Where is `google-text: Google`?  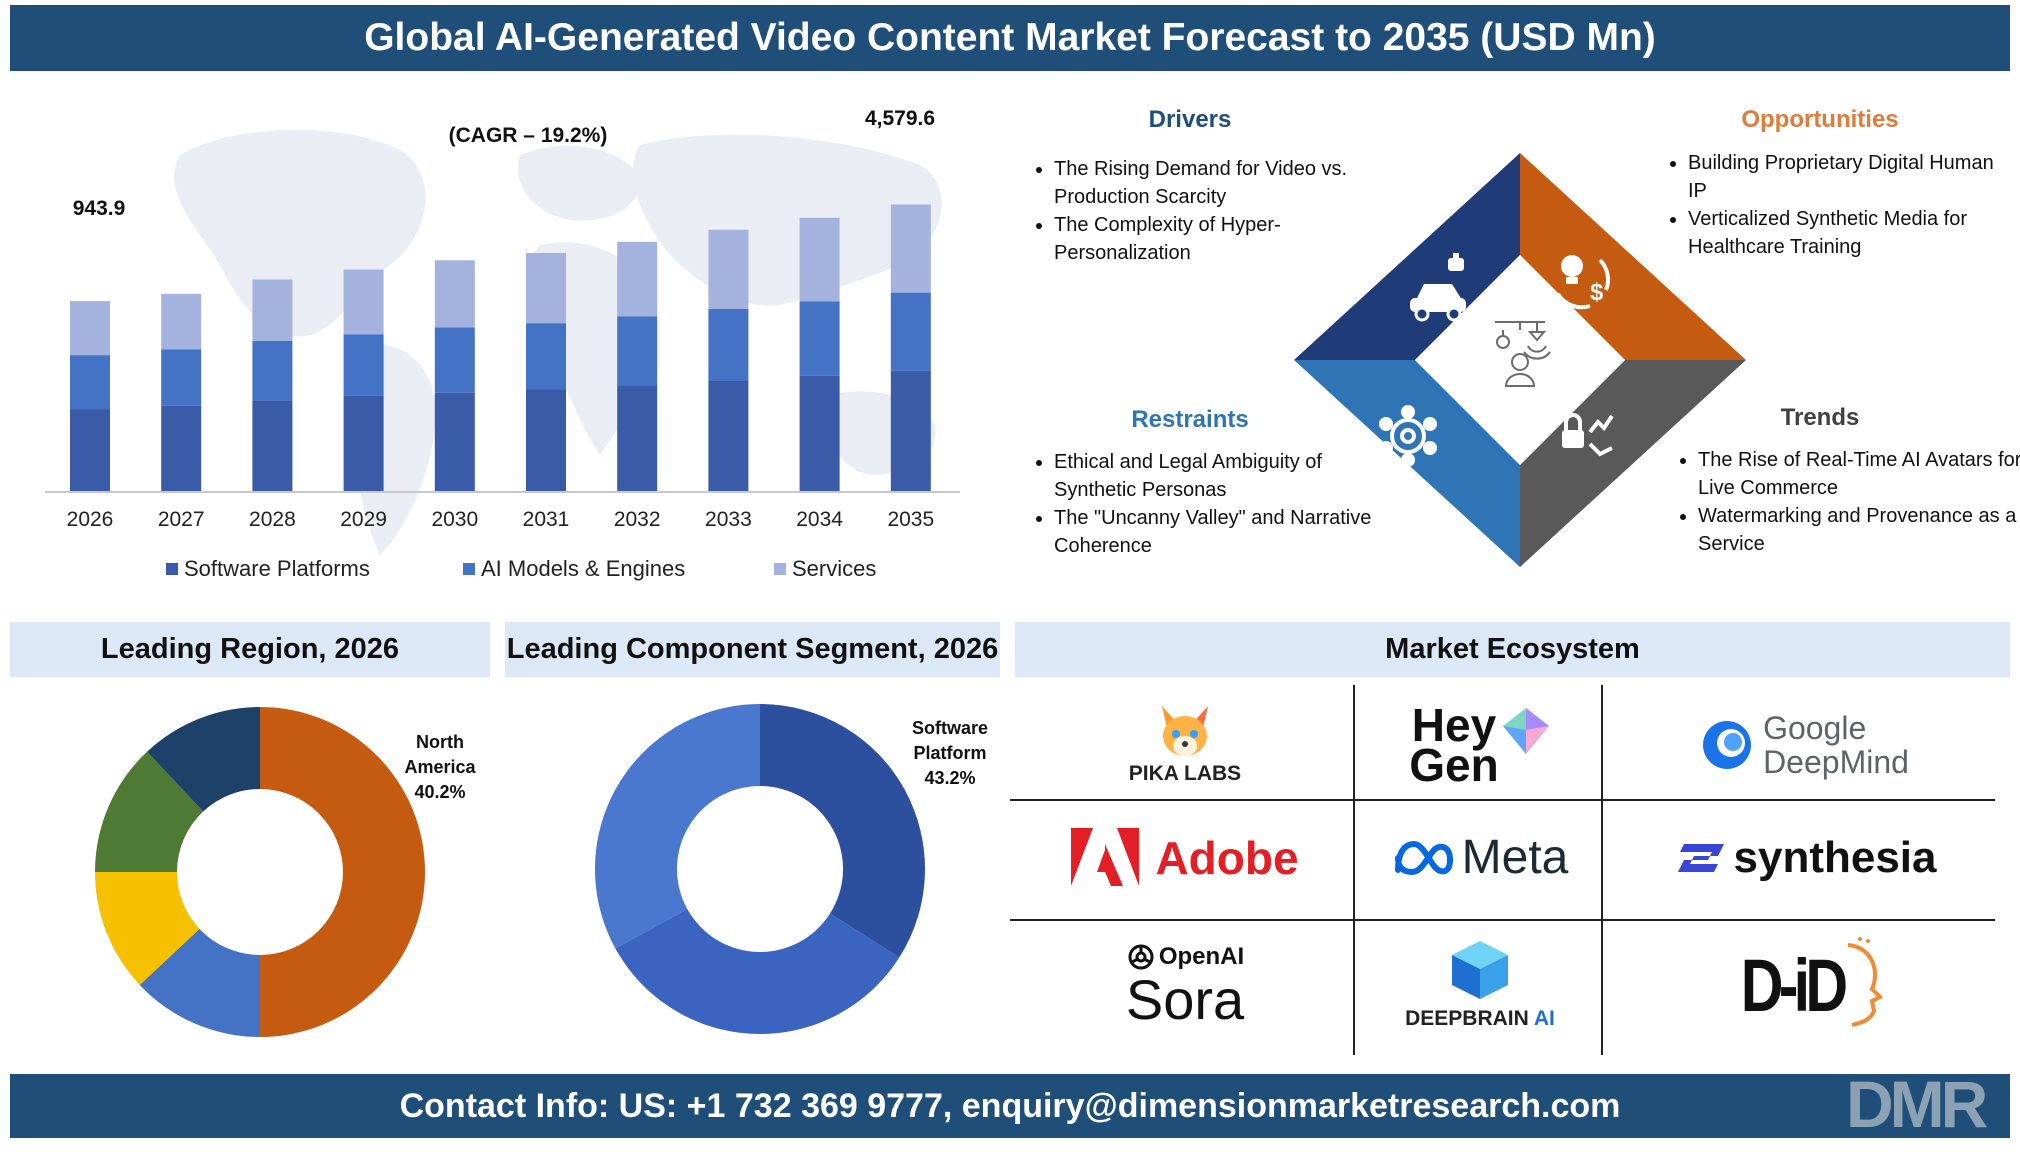
google-text: Google is located at coordinates (1815, 728).